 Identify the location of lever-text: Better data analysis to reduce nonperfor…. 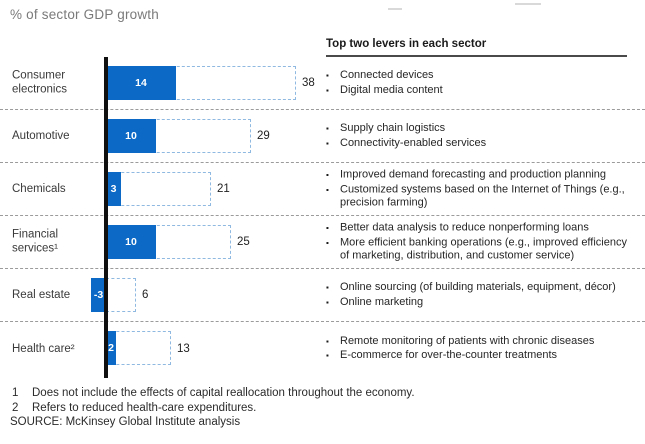
(464, 227).